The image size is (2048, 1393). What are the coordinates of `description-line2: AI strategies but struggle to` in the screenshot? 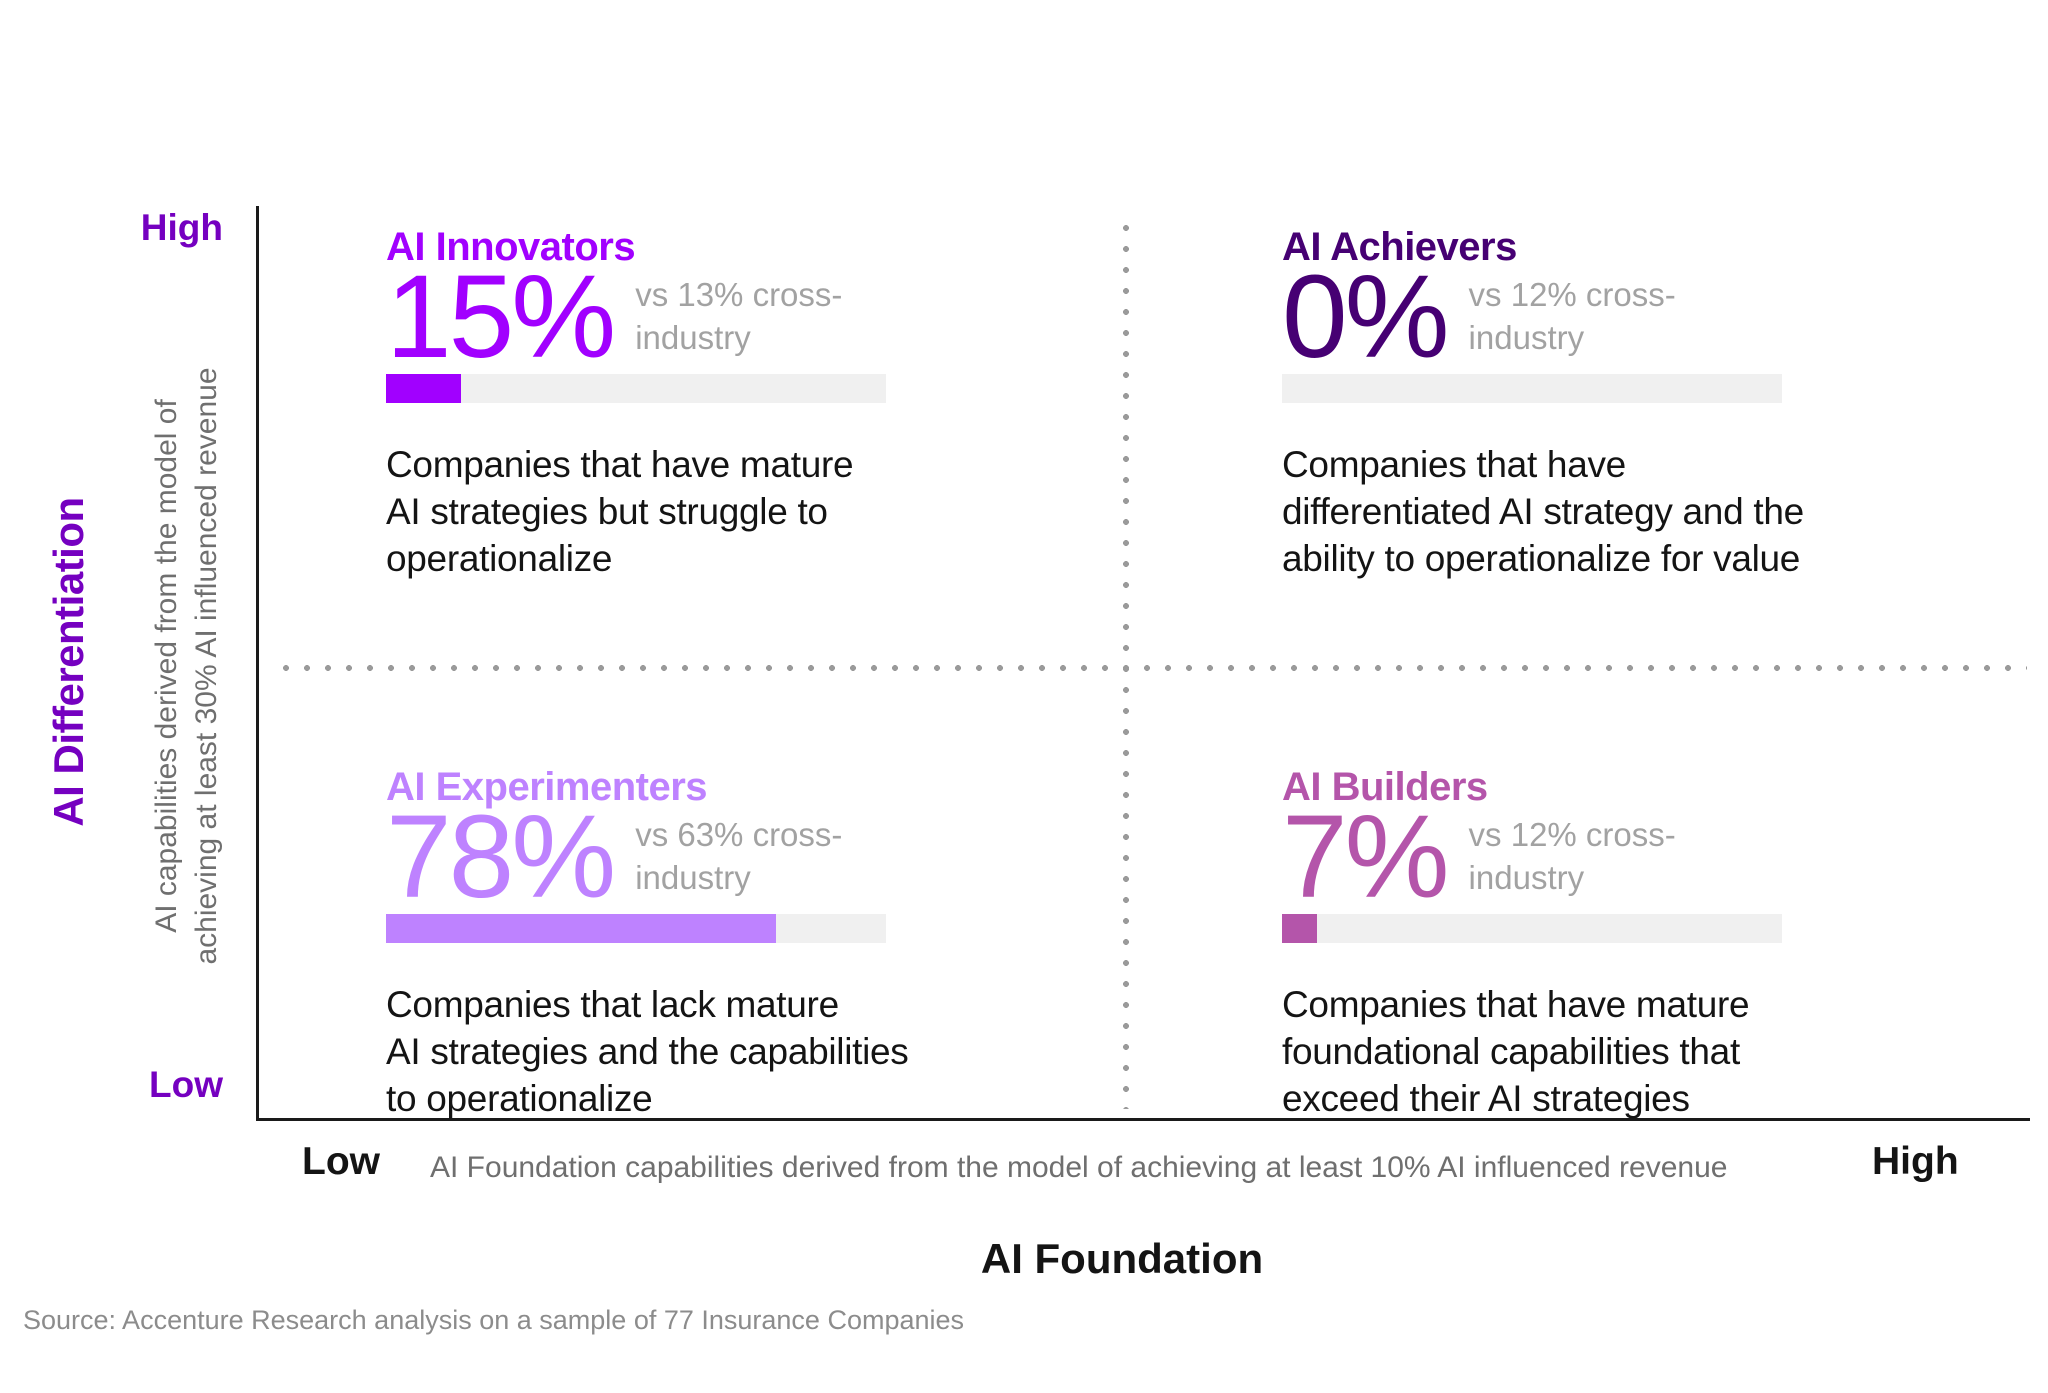 It's located at (607, 511).